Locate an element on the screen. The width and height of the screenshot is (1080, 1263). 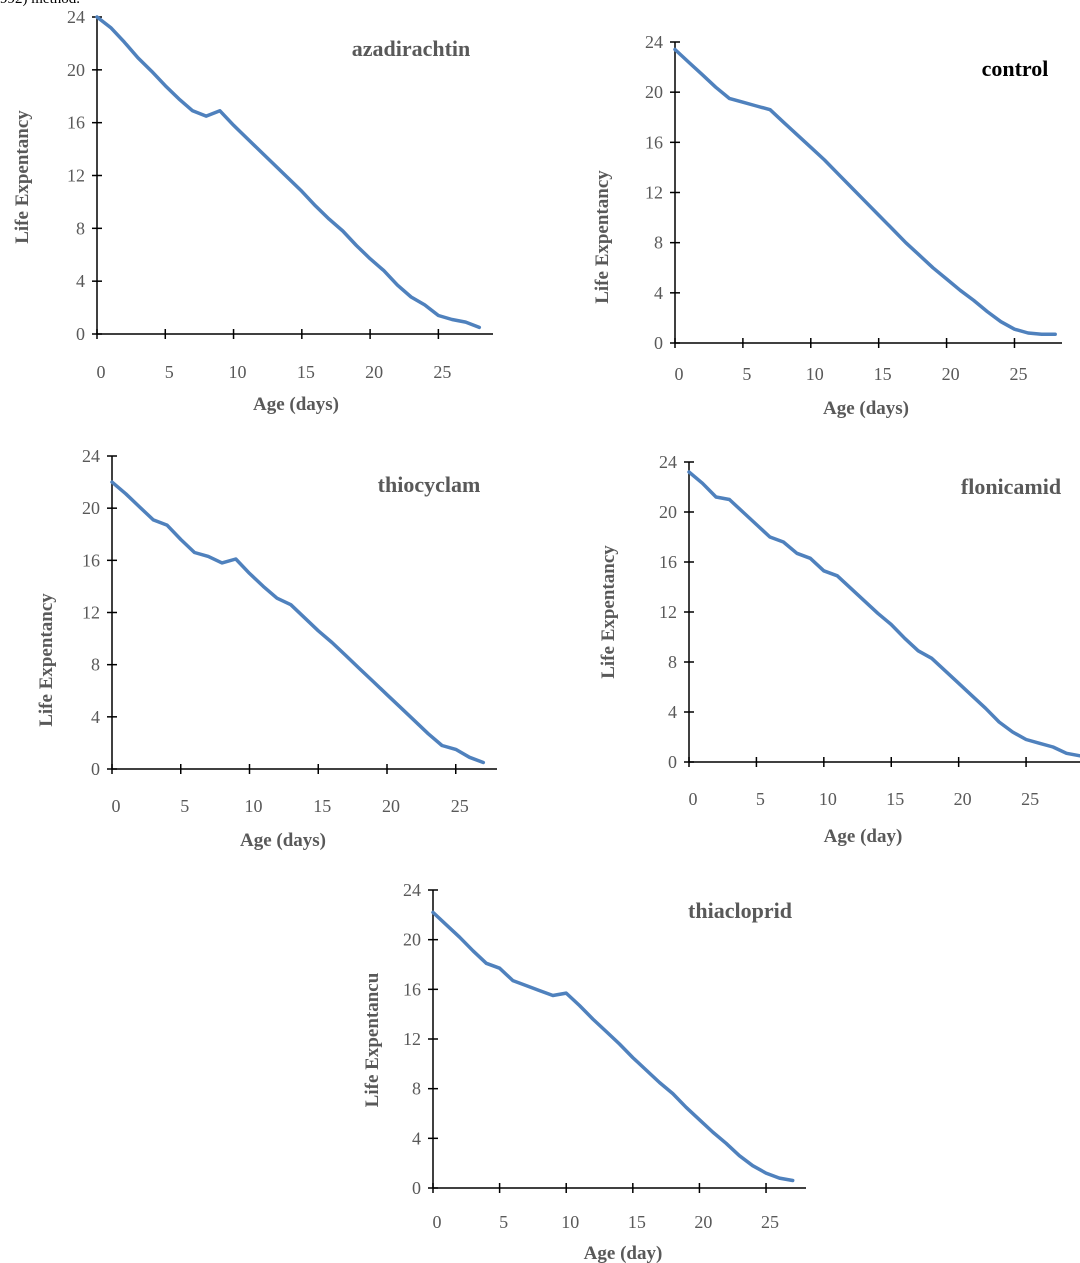
caption-fragment: 992) method. is located at coordinates (40, 4).